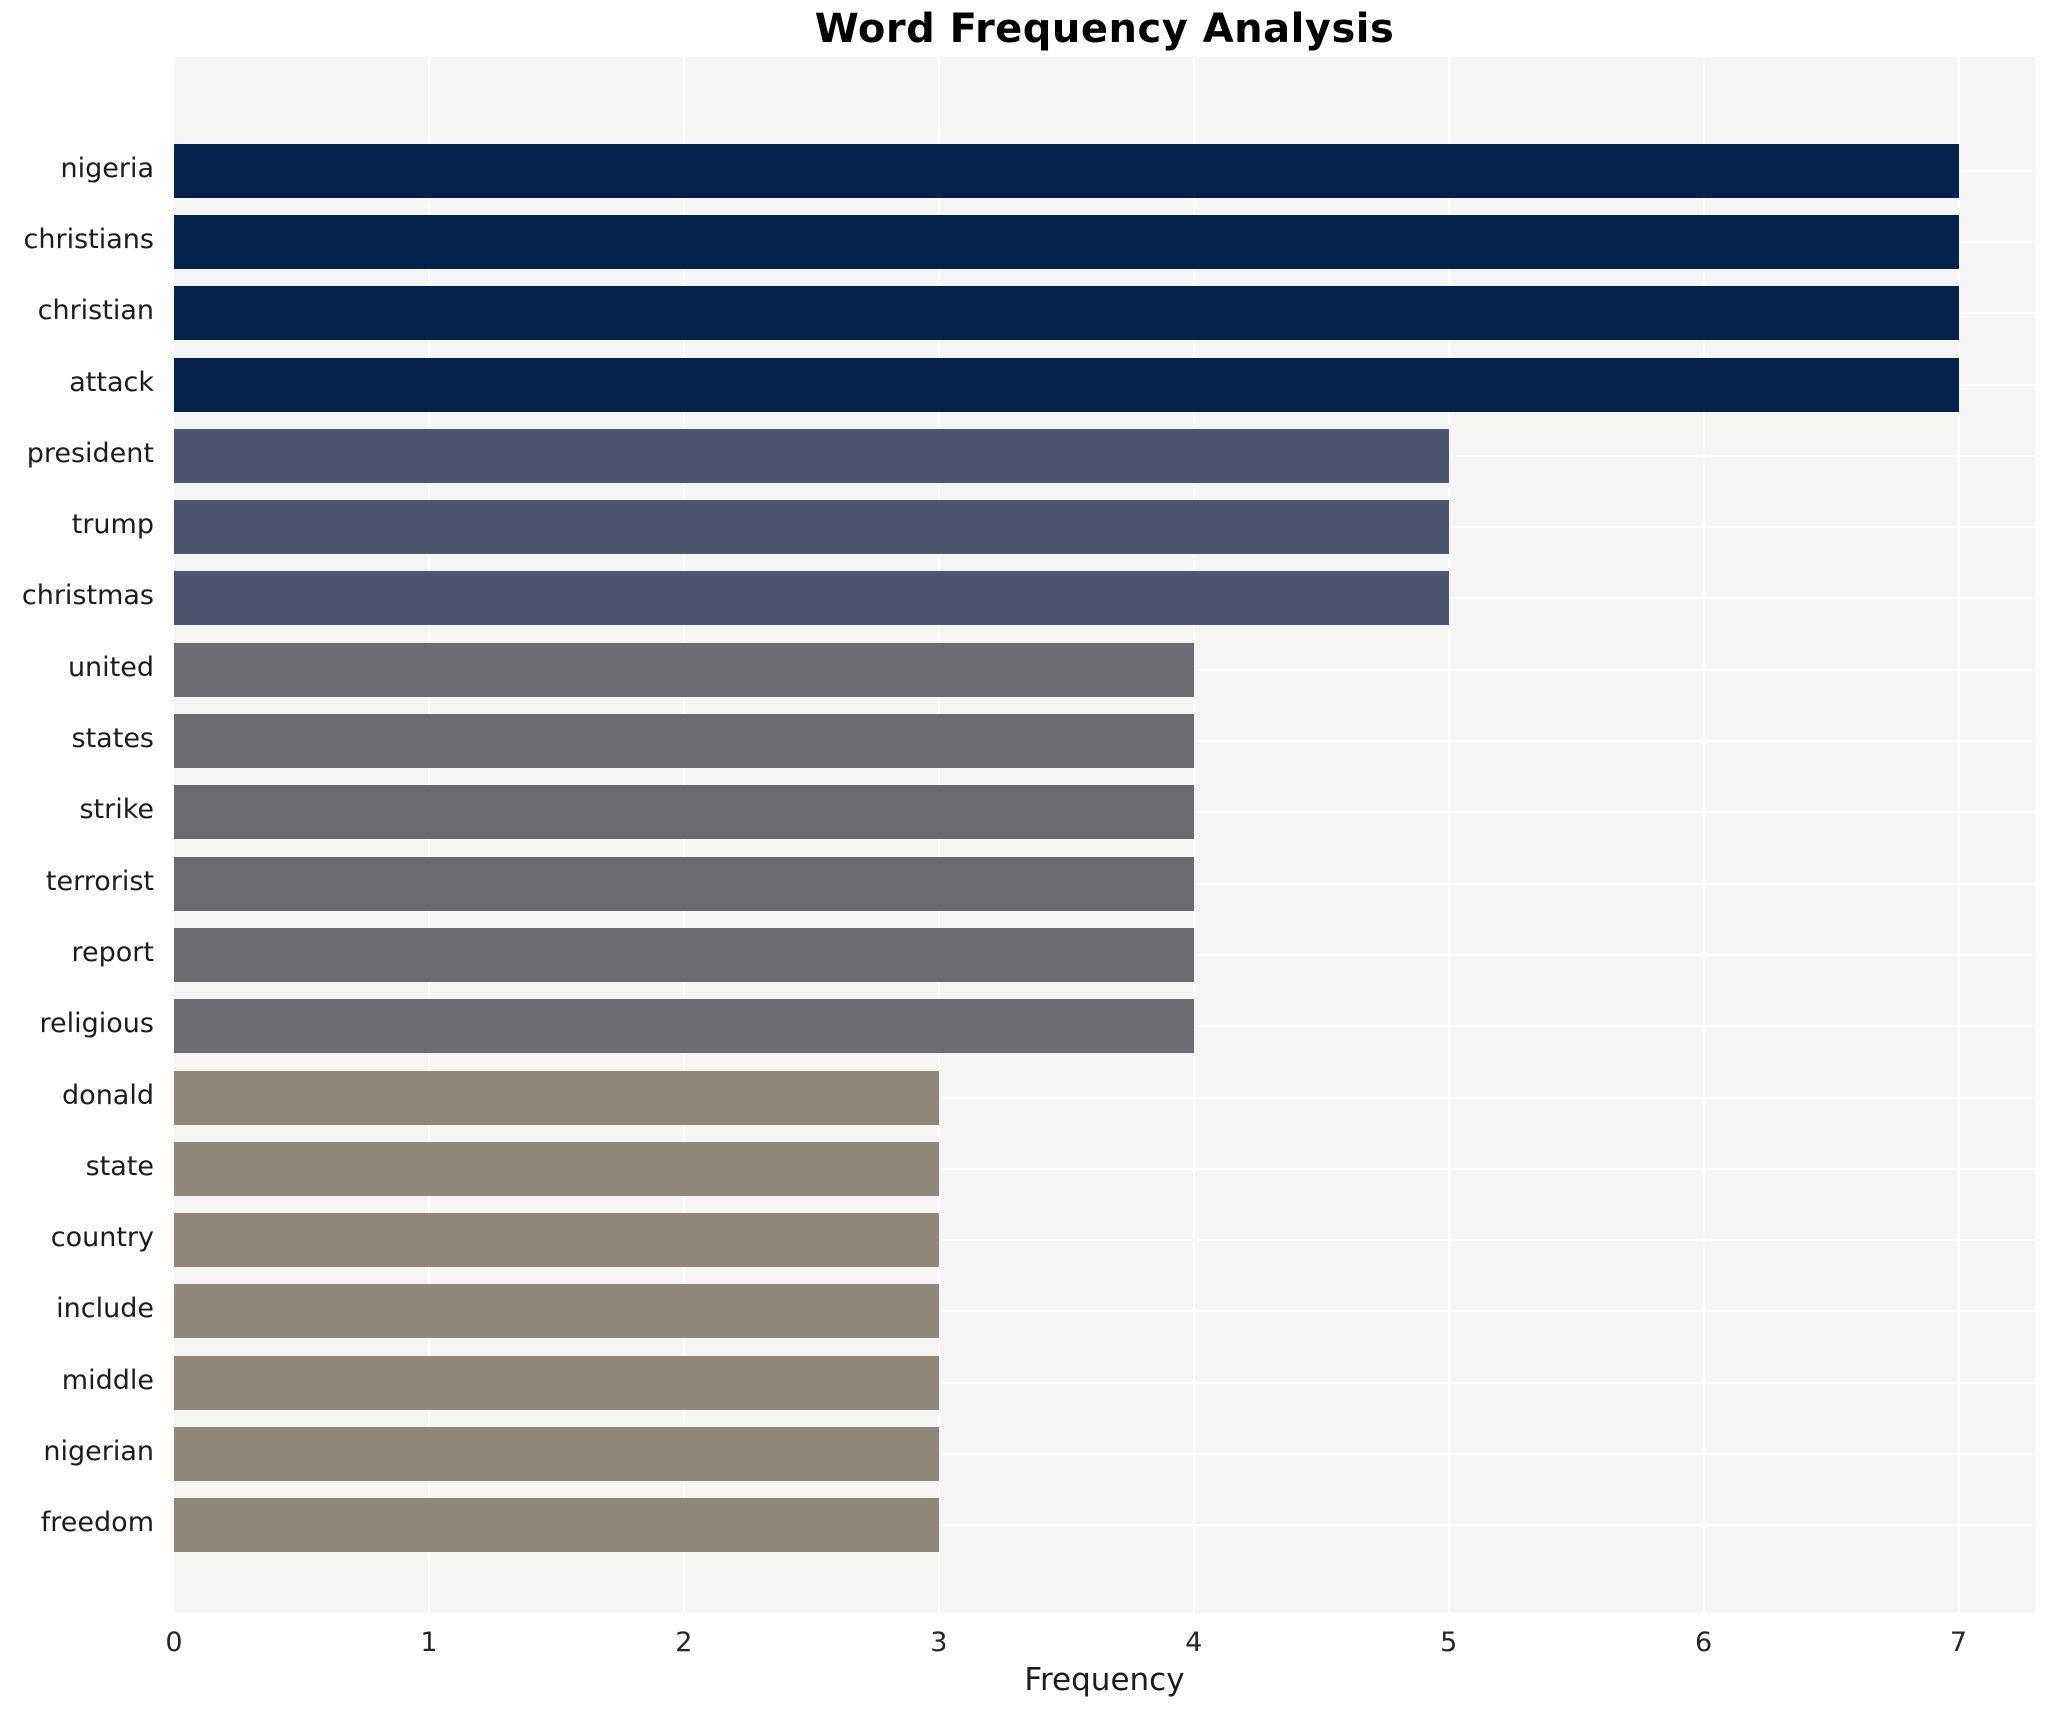 The image size is (2052, 1710). I want to click on x-tick-label-3: 3, so click(939, 1642).